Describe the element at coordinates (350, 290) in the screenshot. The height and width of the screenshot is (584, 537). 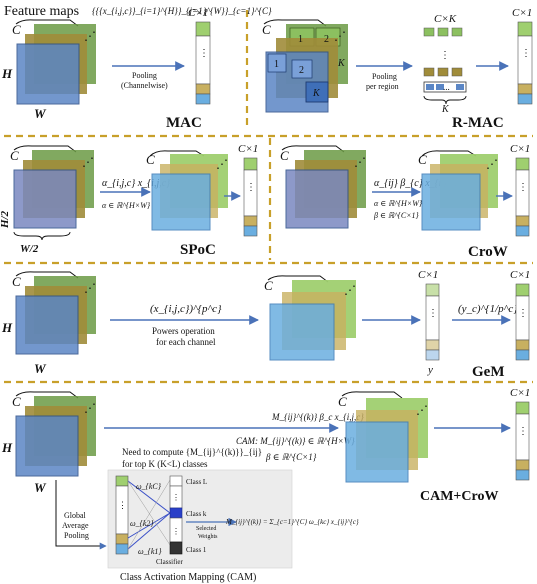
I see `gem-power-dots-icon: ⋰` at that location.